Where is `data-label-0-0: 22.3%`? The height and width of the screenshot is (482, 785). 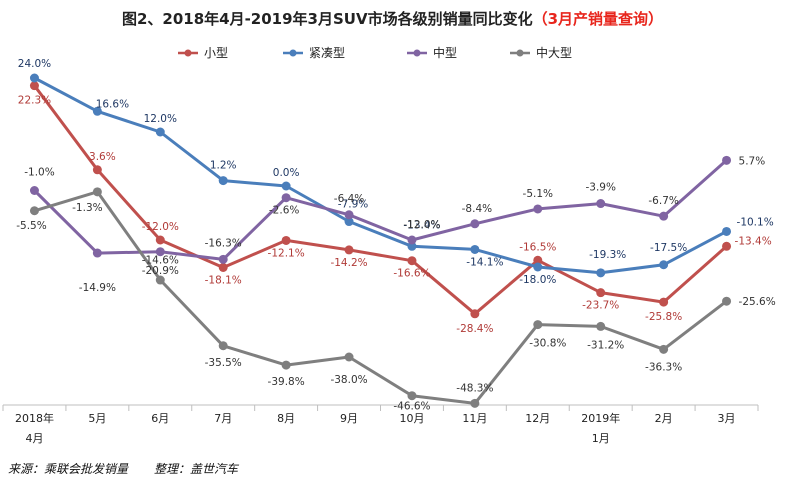
data-label-0-0: 22.3% is located at coordinates (34, 101).